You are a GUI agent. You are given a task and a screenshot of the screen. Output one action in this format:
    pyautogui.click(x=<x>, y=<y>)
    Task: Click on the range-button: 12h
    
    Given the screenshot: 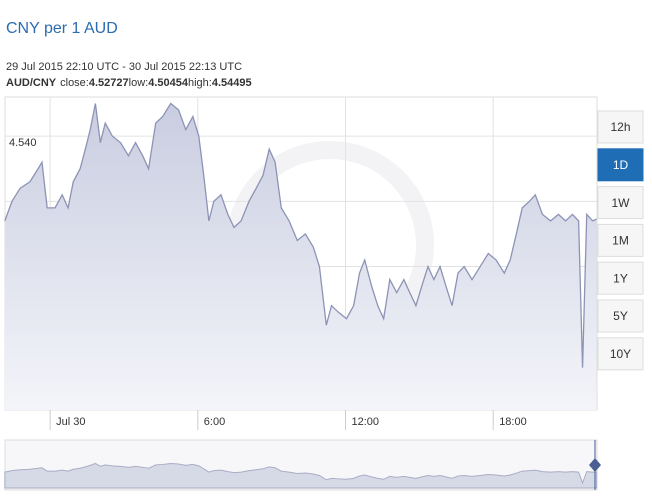 What is the action you would take?
    pyautogui.click(x=620, y=127)
    